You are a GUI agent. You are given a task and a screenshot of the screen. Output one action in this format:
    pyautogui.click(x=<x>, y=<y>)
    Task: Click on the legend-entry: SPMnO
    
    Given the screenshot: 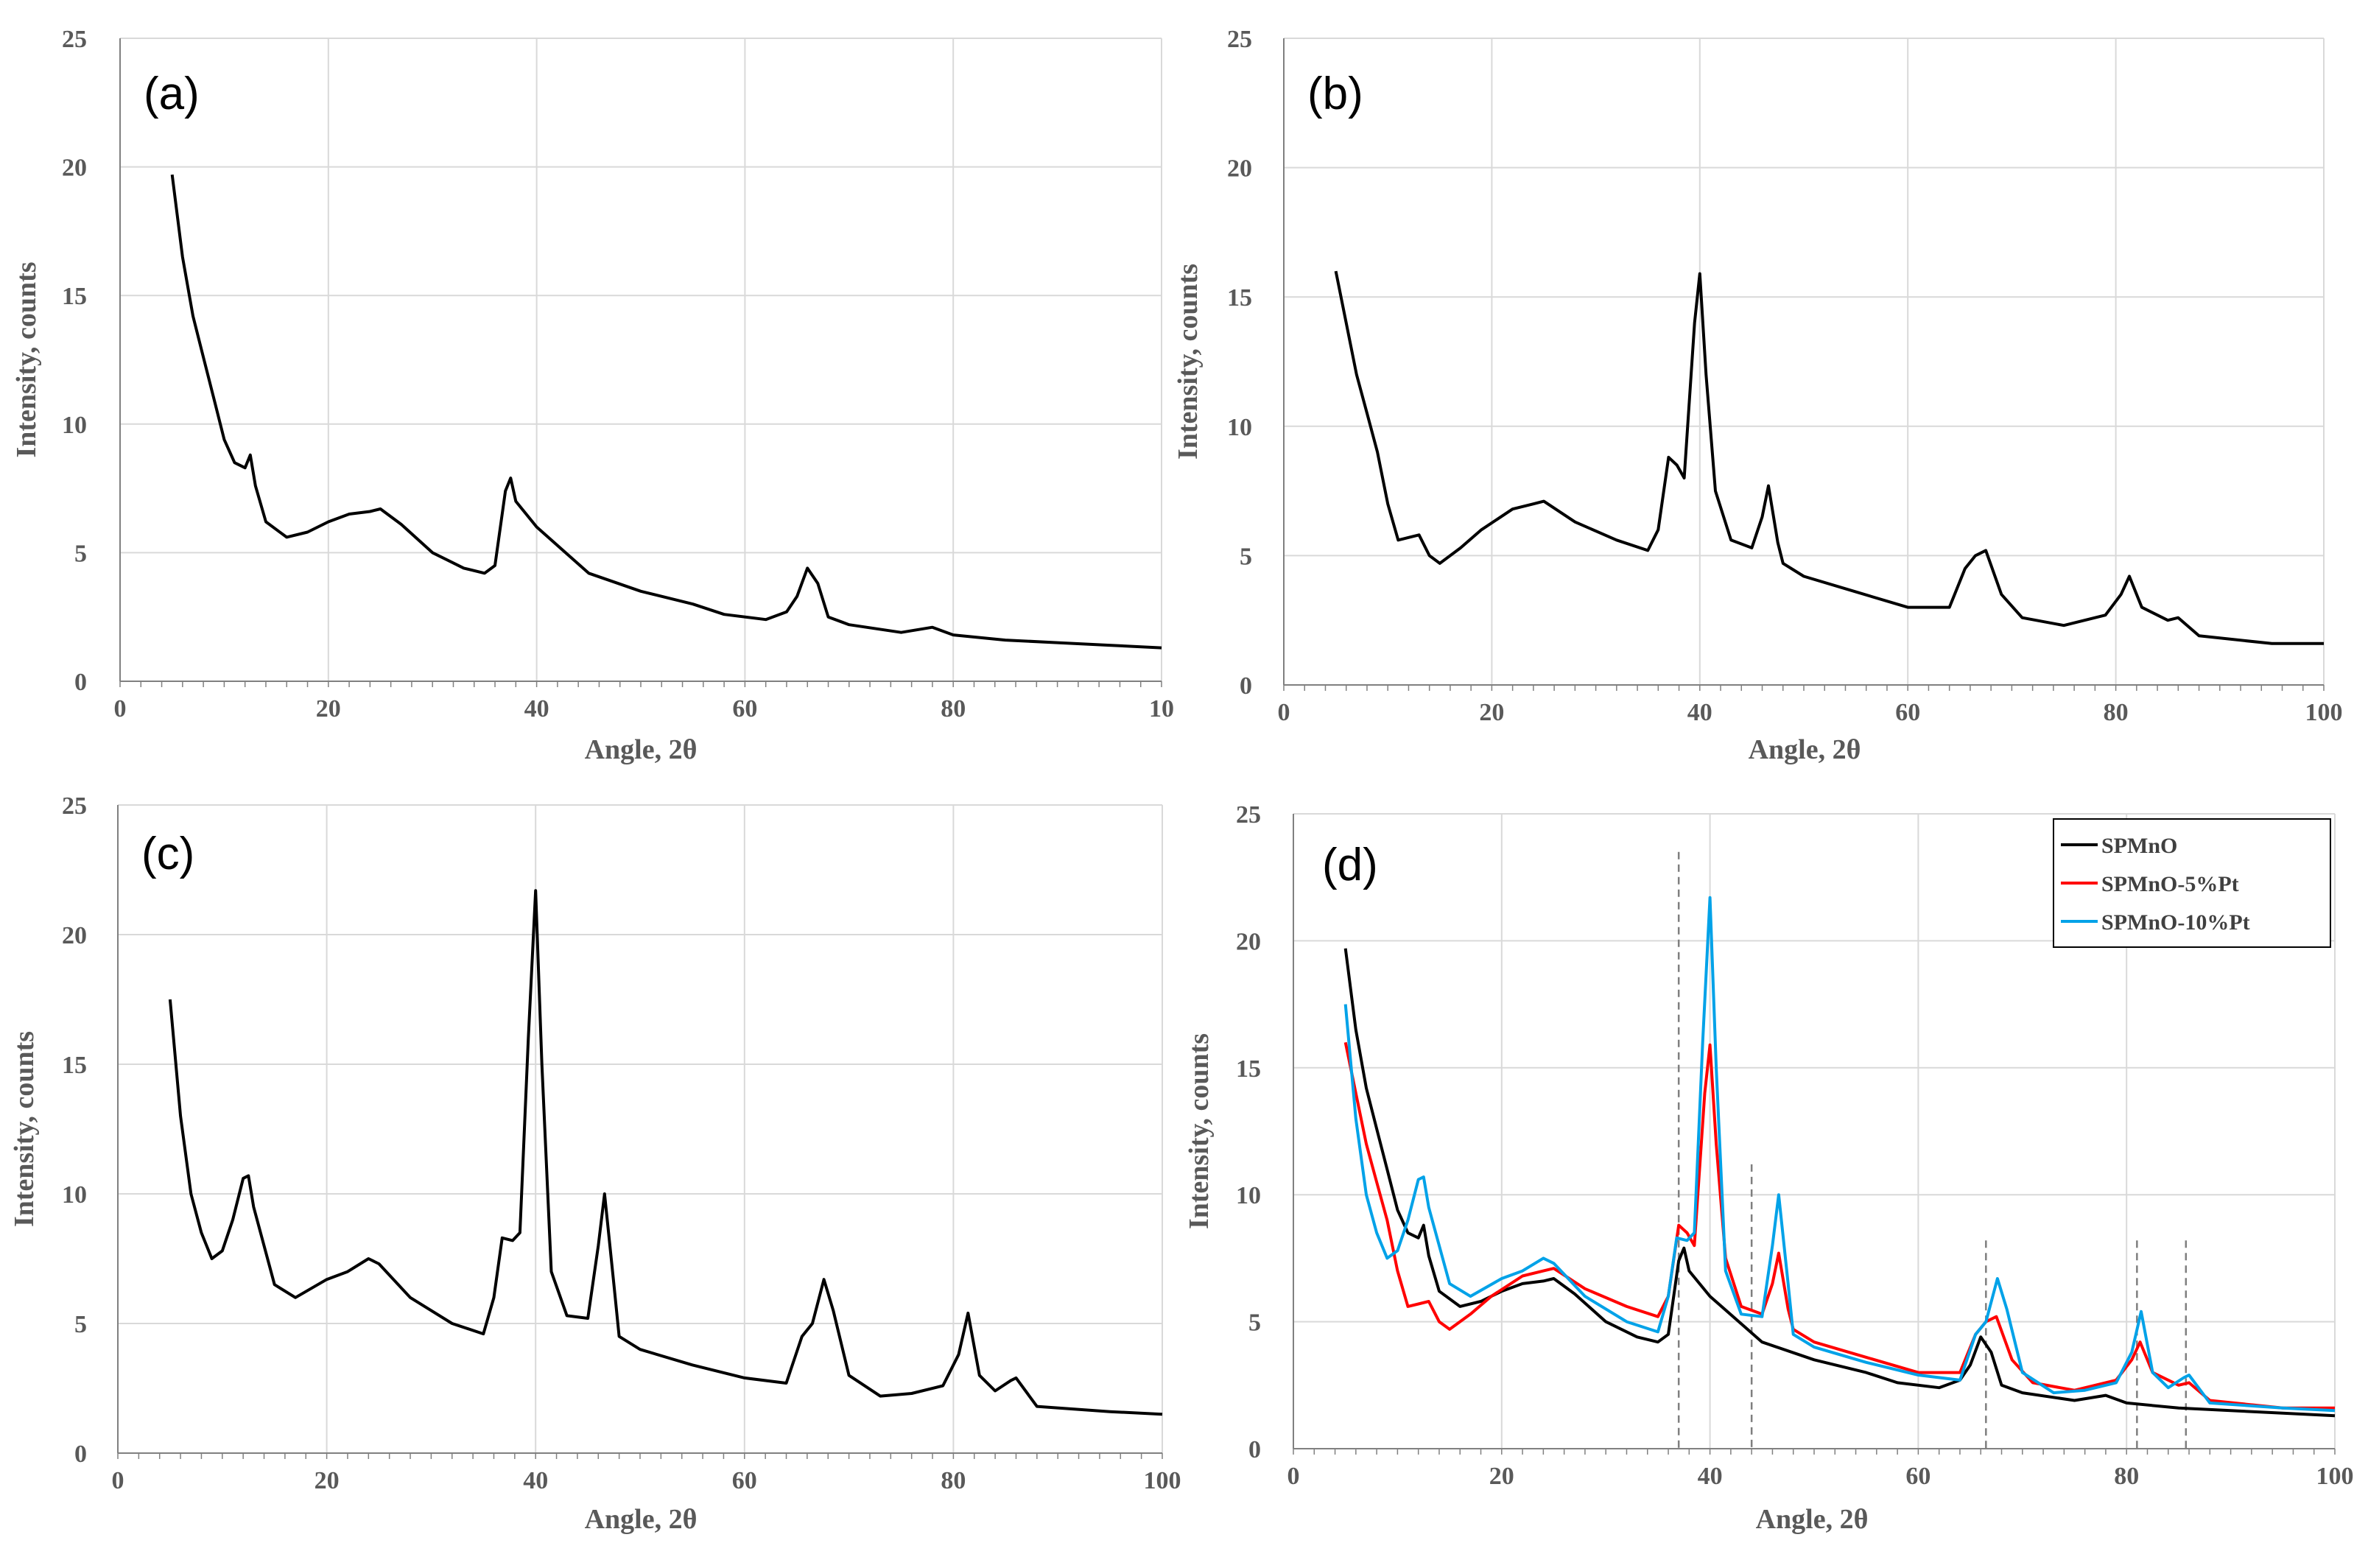 What is the action you would take?
    pyautogui.click(x=2139, y=846)
    